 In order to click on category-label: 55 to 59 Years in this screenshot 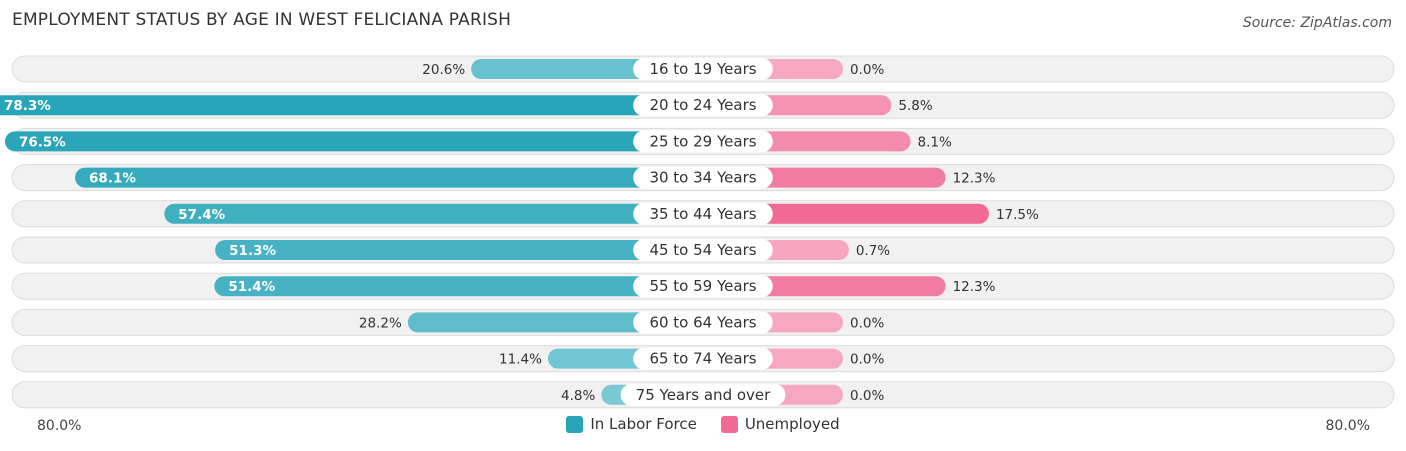, I will do `click(702, 286)`.